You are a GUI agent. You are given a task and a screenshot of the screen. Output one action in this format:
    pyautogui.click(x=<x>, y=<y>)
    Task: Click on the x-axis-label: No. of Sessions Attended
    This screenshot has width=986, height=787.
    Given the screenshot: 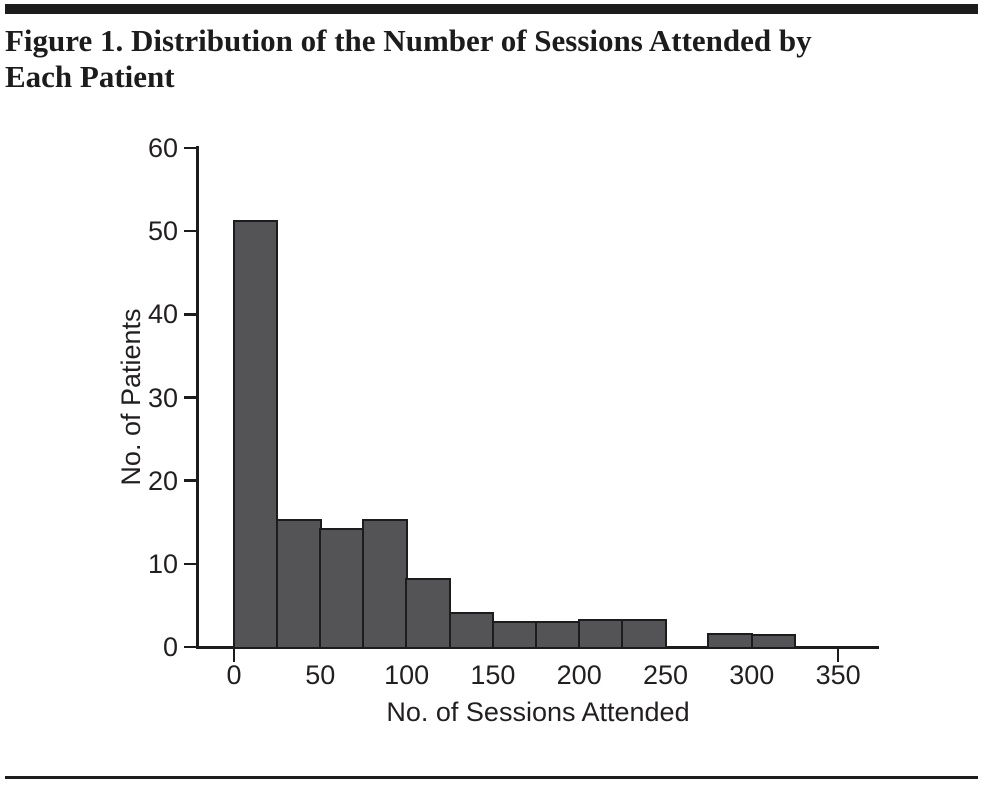 What is the action you would take?
    pyautogui.click(x=538, y=712)
    